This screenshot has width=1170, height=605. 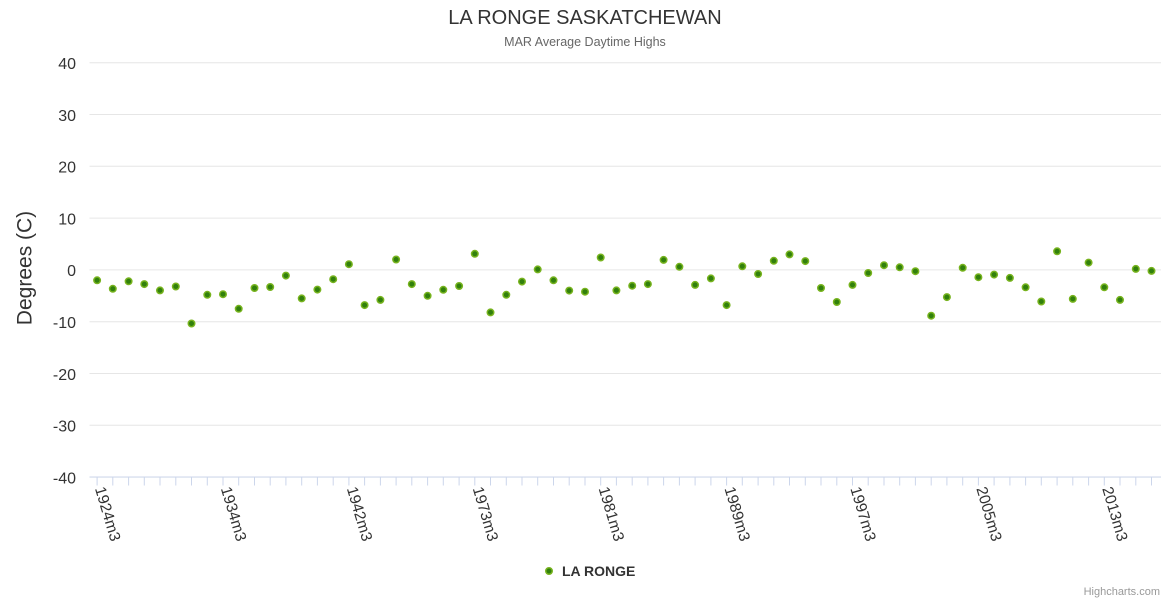 I want to click on svg-text: 20, so click(x=67, y=168).